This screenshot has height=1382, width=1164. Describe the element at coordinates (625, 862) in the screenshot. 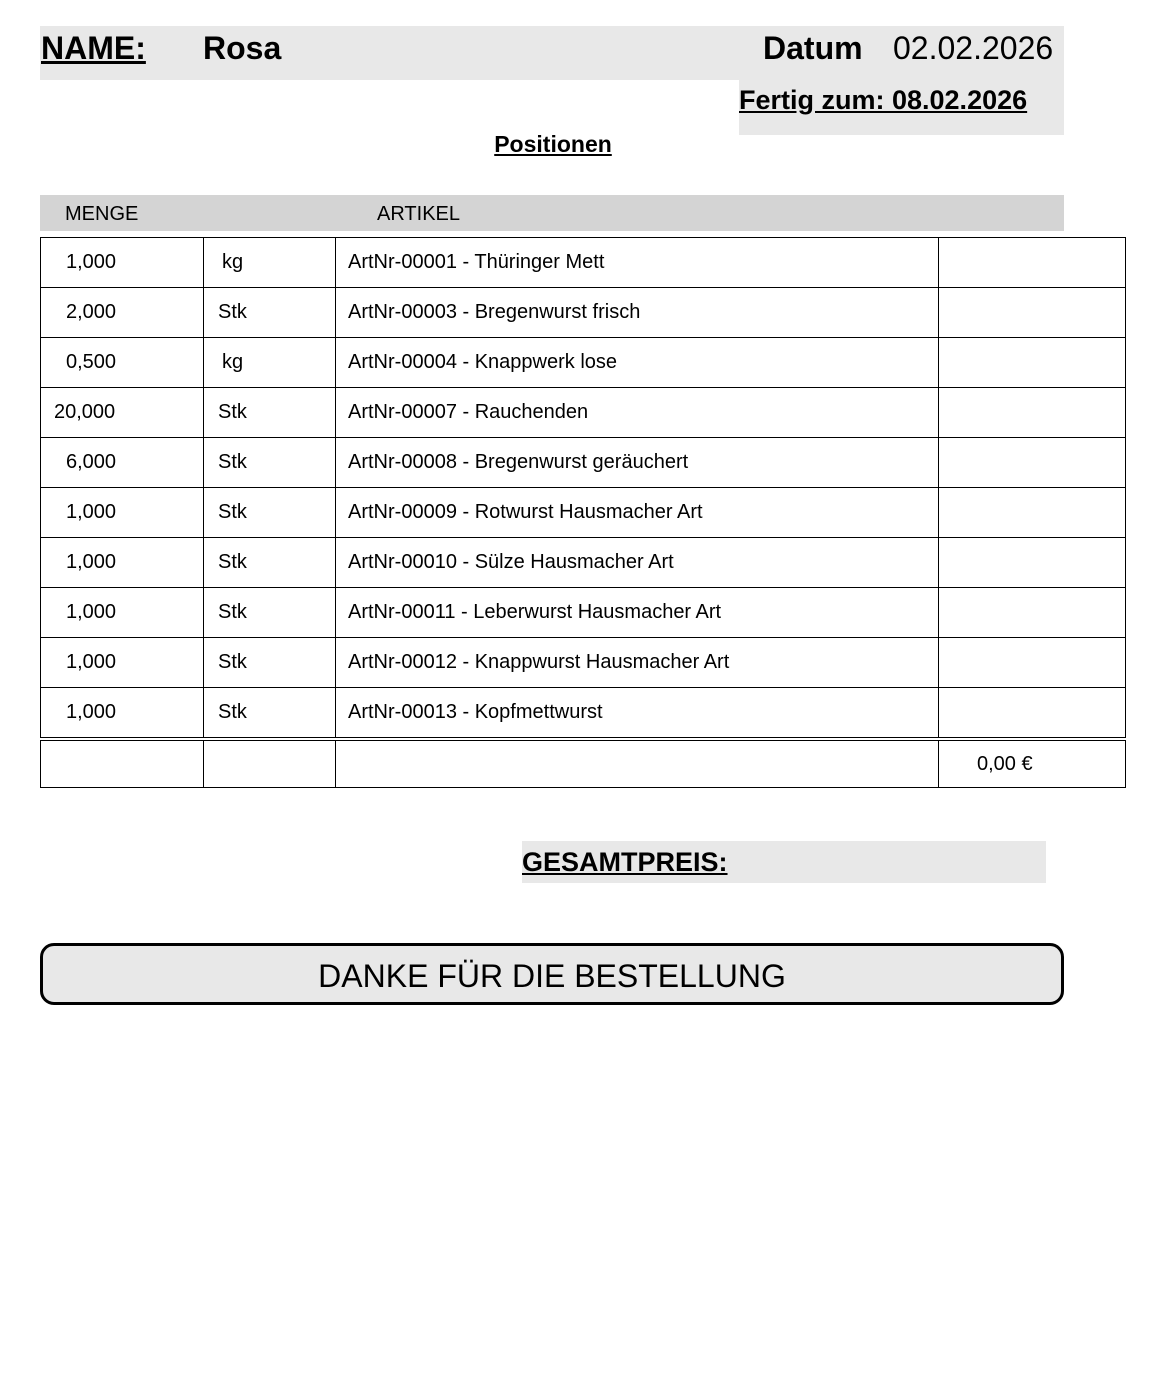

I see `total-price-label: GESAMTPREIS:` at that location.